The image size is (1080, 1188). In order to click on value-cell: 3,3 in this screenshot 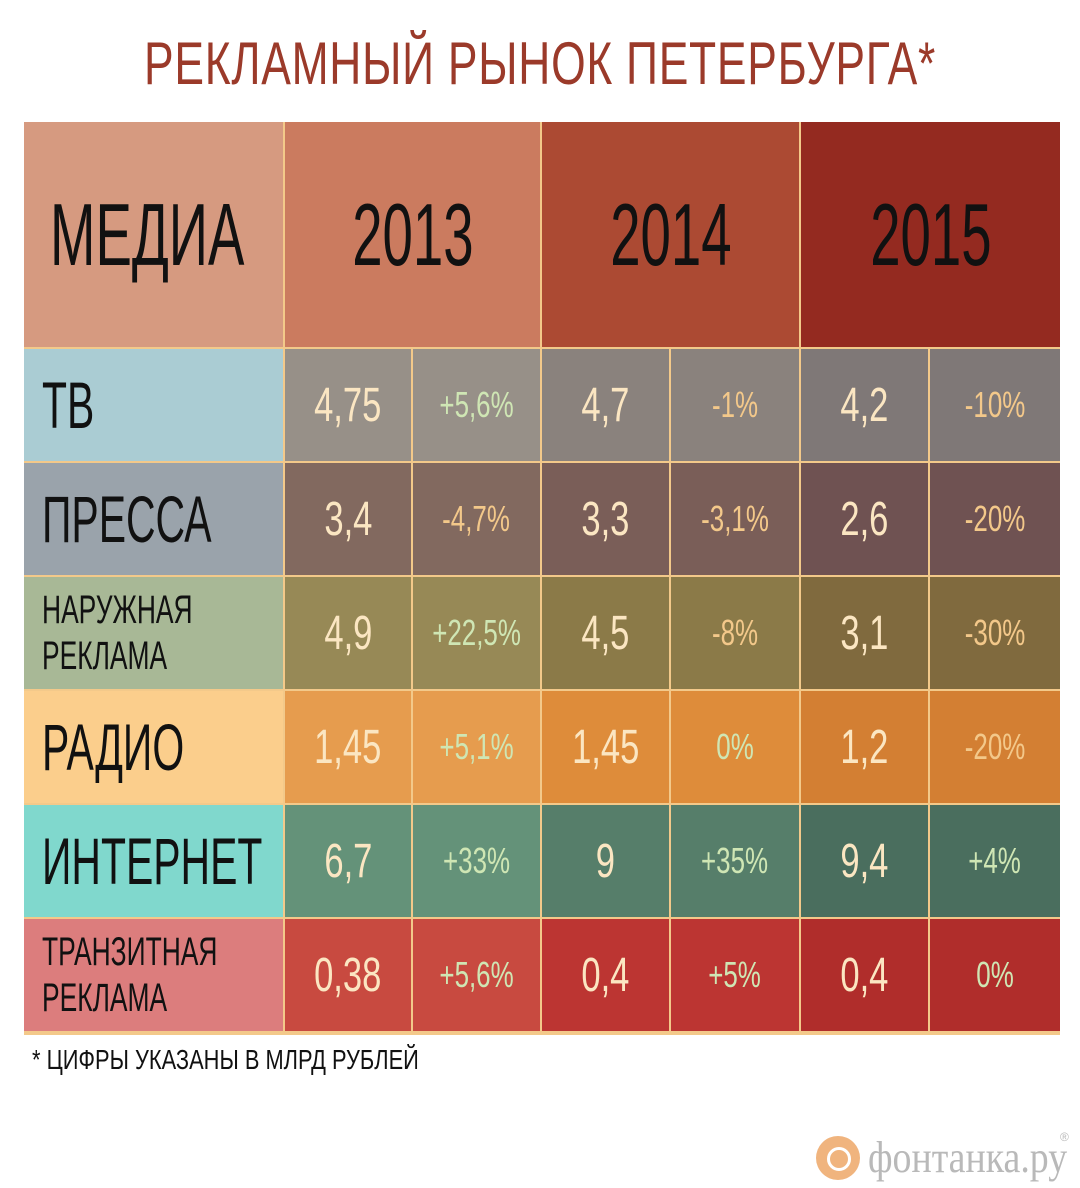, I will do `click(605, 519)`.